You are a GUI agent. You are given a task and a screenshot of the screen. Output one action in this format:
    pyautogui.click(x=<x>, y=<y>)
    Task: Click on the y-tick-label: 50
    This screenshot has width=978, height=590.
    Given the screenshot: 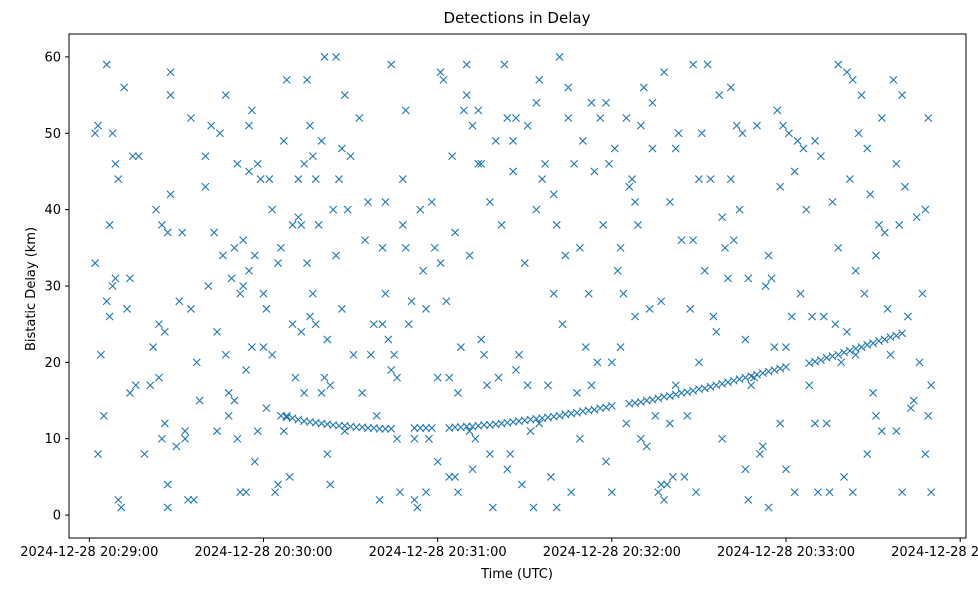 What is the action you would take?
    pyautogui.click(x=52, y=134)
    